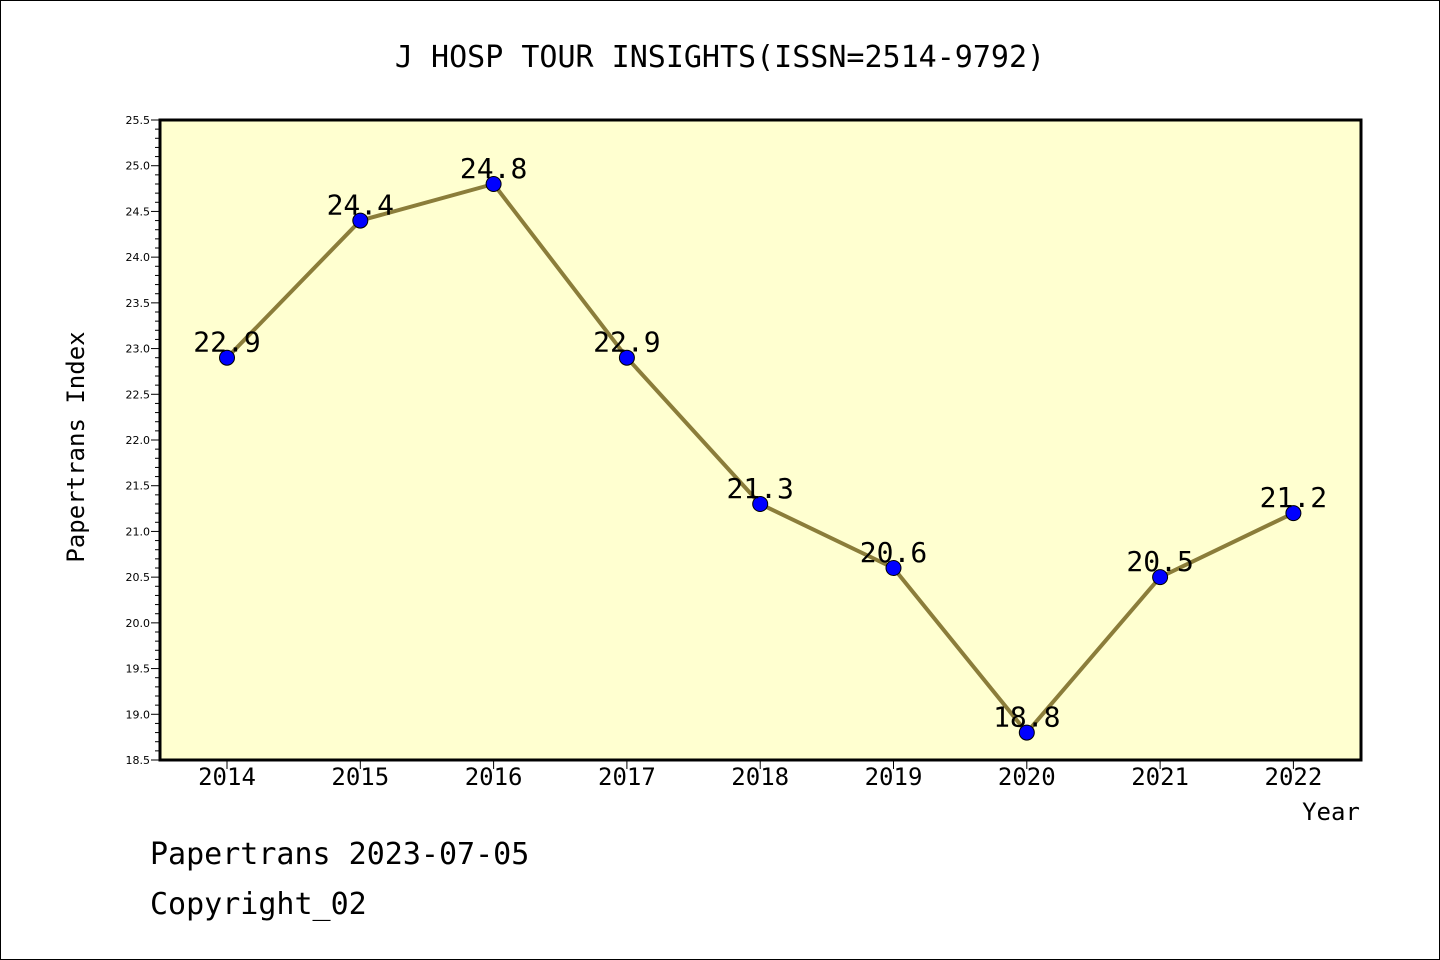 The image size is (1440, 960). I want to click on x-axis: 2014 2015 2016 2017 2018 2019 2020 2021 2022, so click(760, 775).